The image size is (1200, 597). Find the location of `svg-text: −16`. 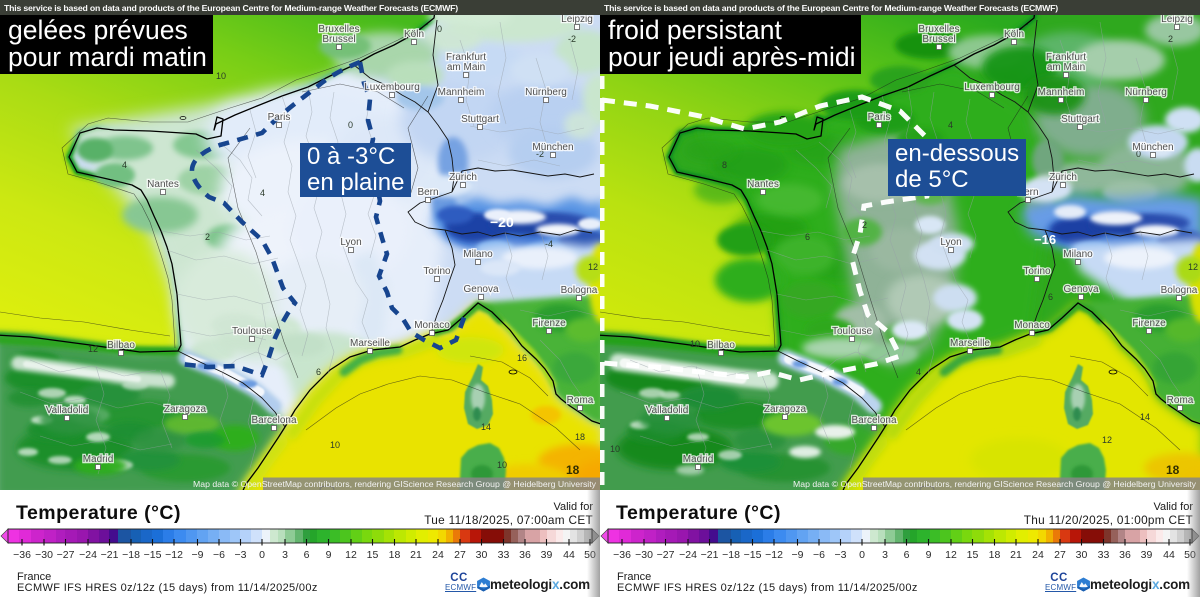

svg-text: −16 is located at coordinates (1045, 239).